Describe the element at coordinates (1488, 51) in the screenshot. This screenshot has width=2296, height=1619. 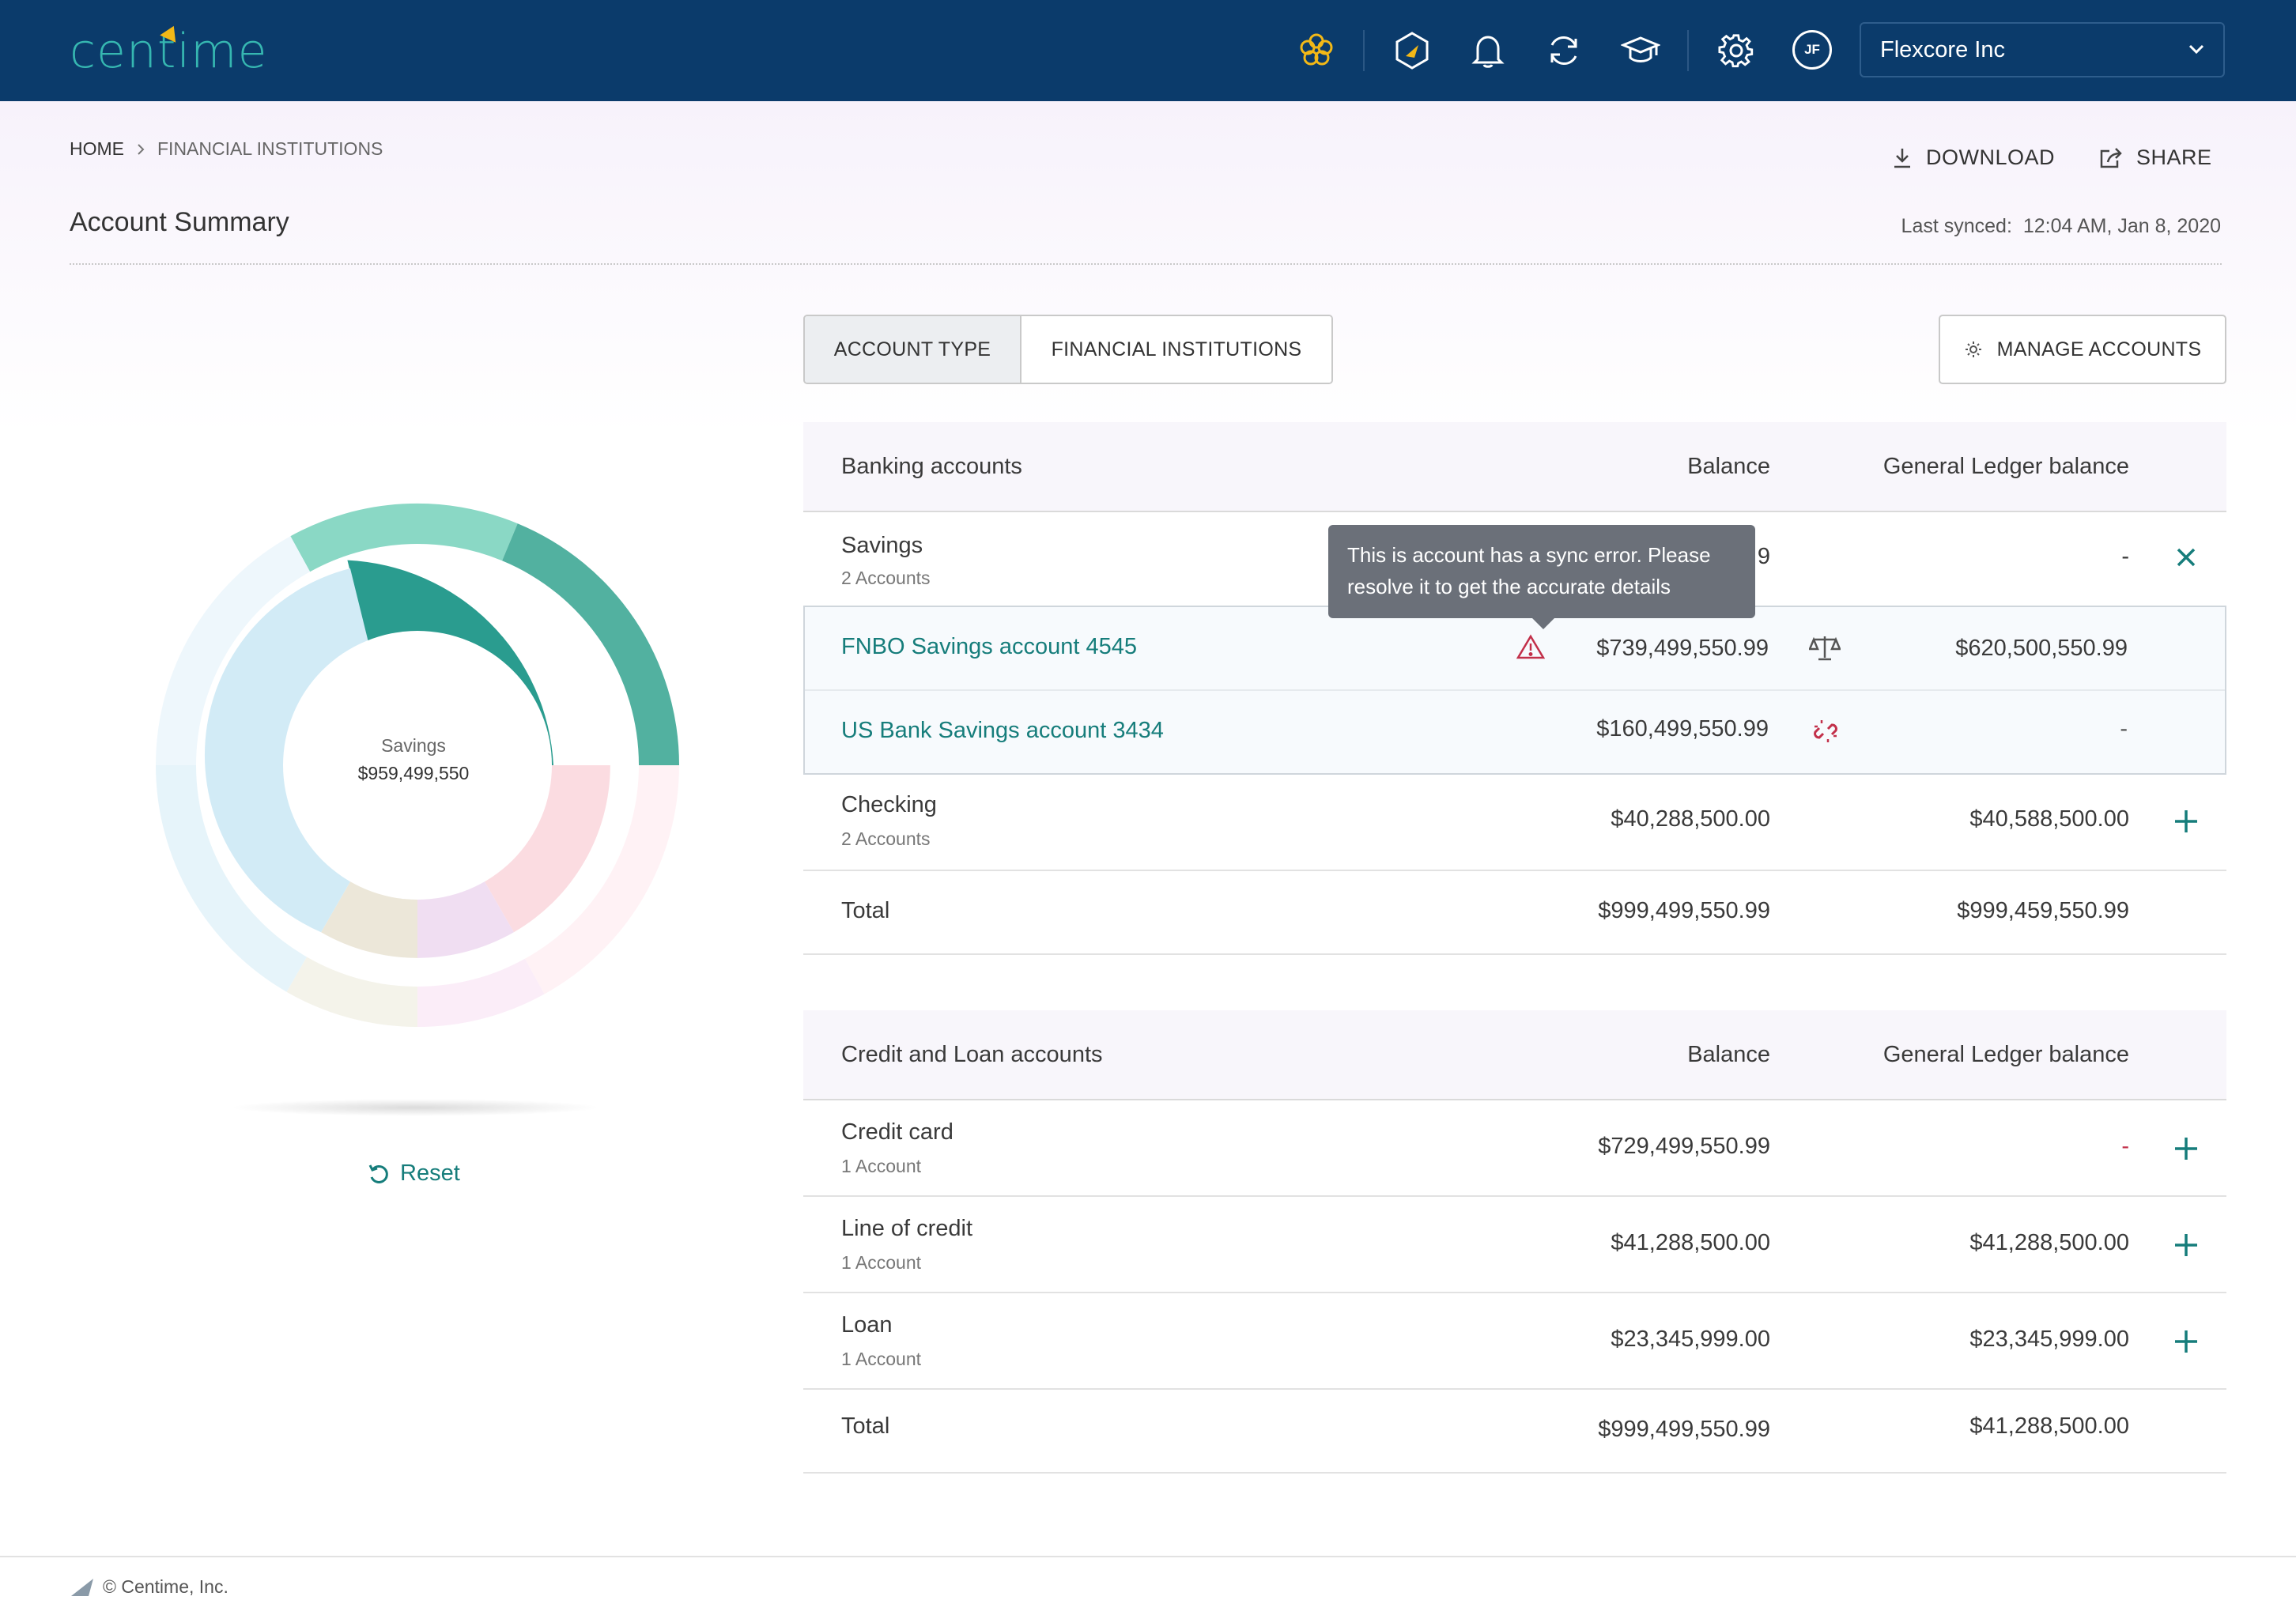
I see `bell-icon` at that location.